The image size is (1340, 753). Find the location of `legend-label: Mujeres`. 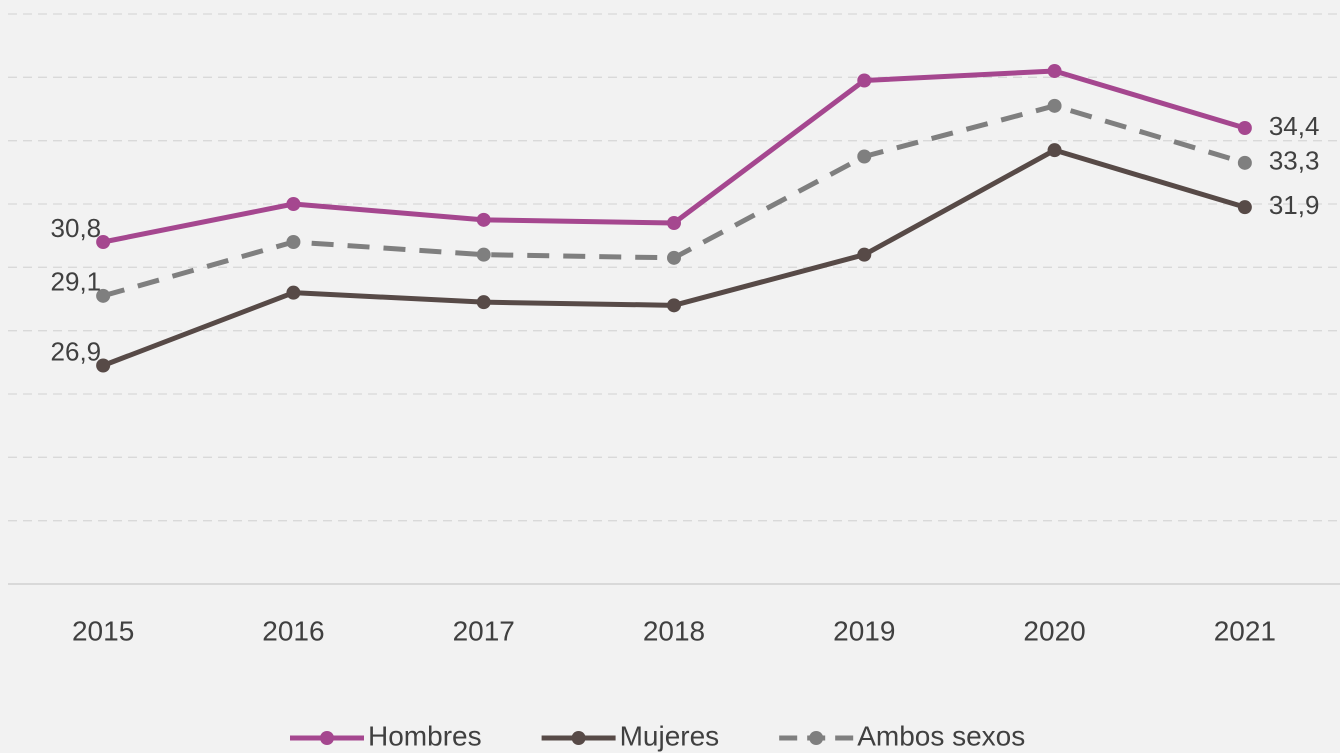

legend-label: Mujeres is located at coordinates (670, 735).